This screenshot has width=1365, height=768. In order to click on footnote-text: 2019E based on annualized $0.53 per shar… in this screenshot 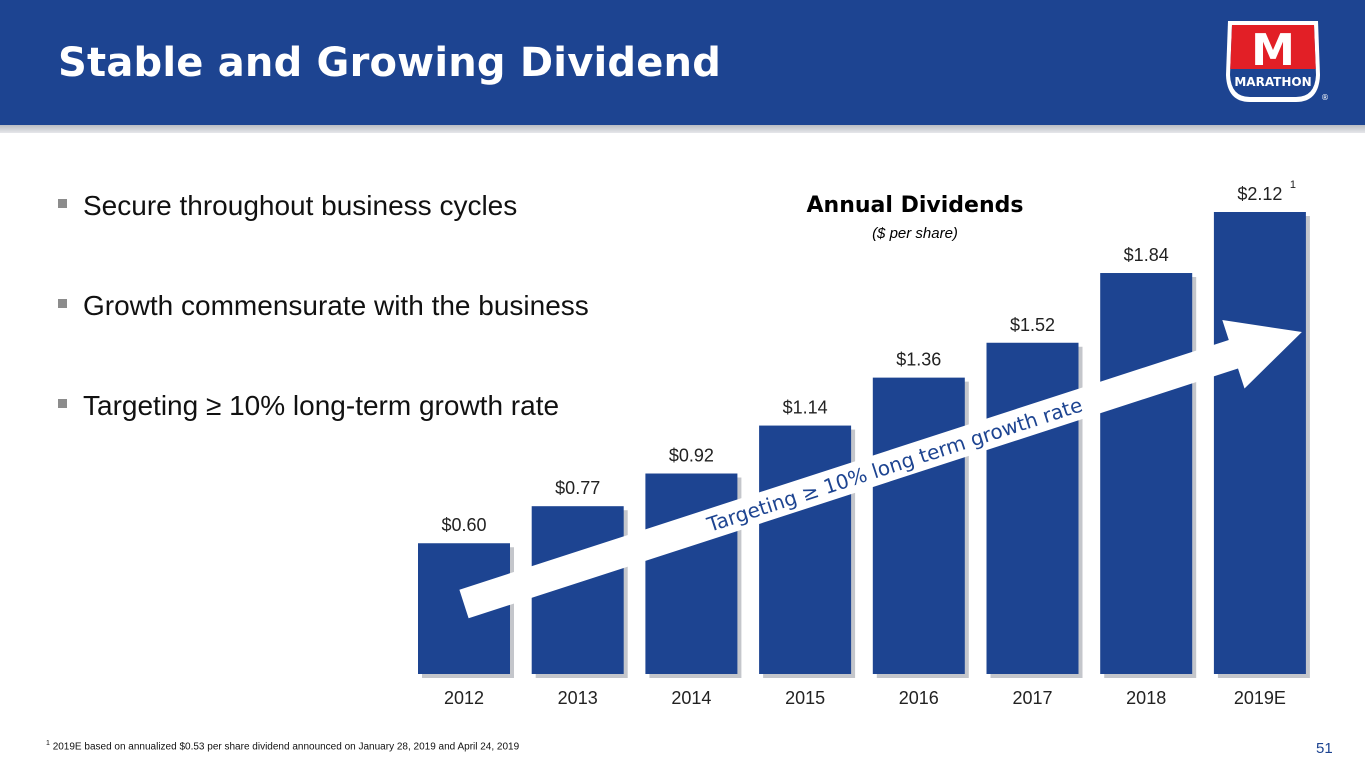, I will do `click(286, 747)`.